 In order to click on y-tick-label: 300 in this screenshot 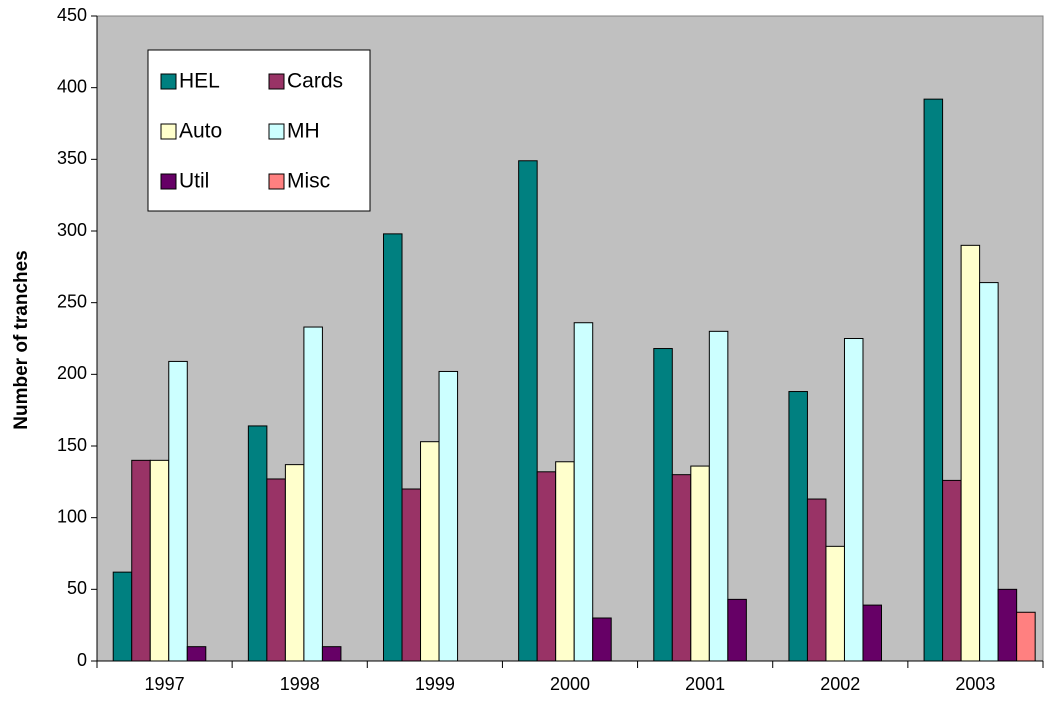, I will do `click(72, 230)`.